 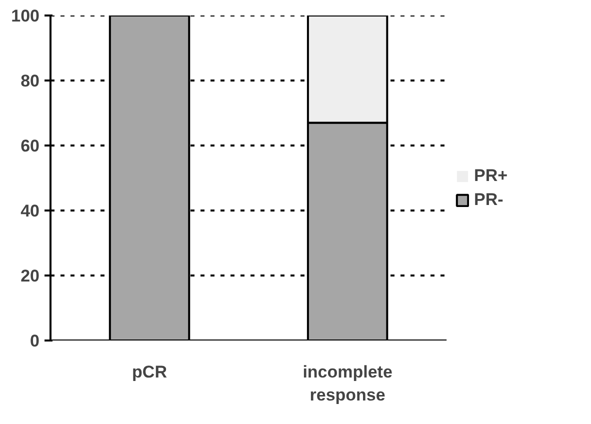 I want to click on y-tick-label: 100, so click(x=25, y=16).